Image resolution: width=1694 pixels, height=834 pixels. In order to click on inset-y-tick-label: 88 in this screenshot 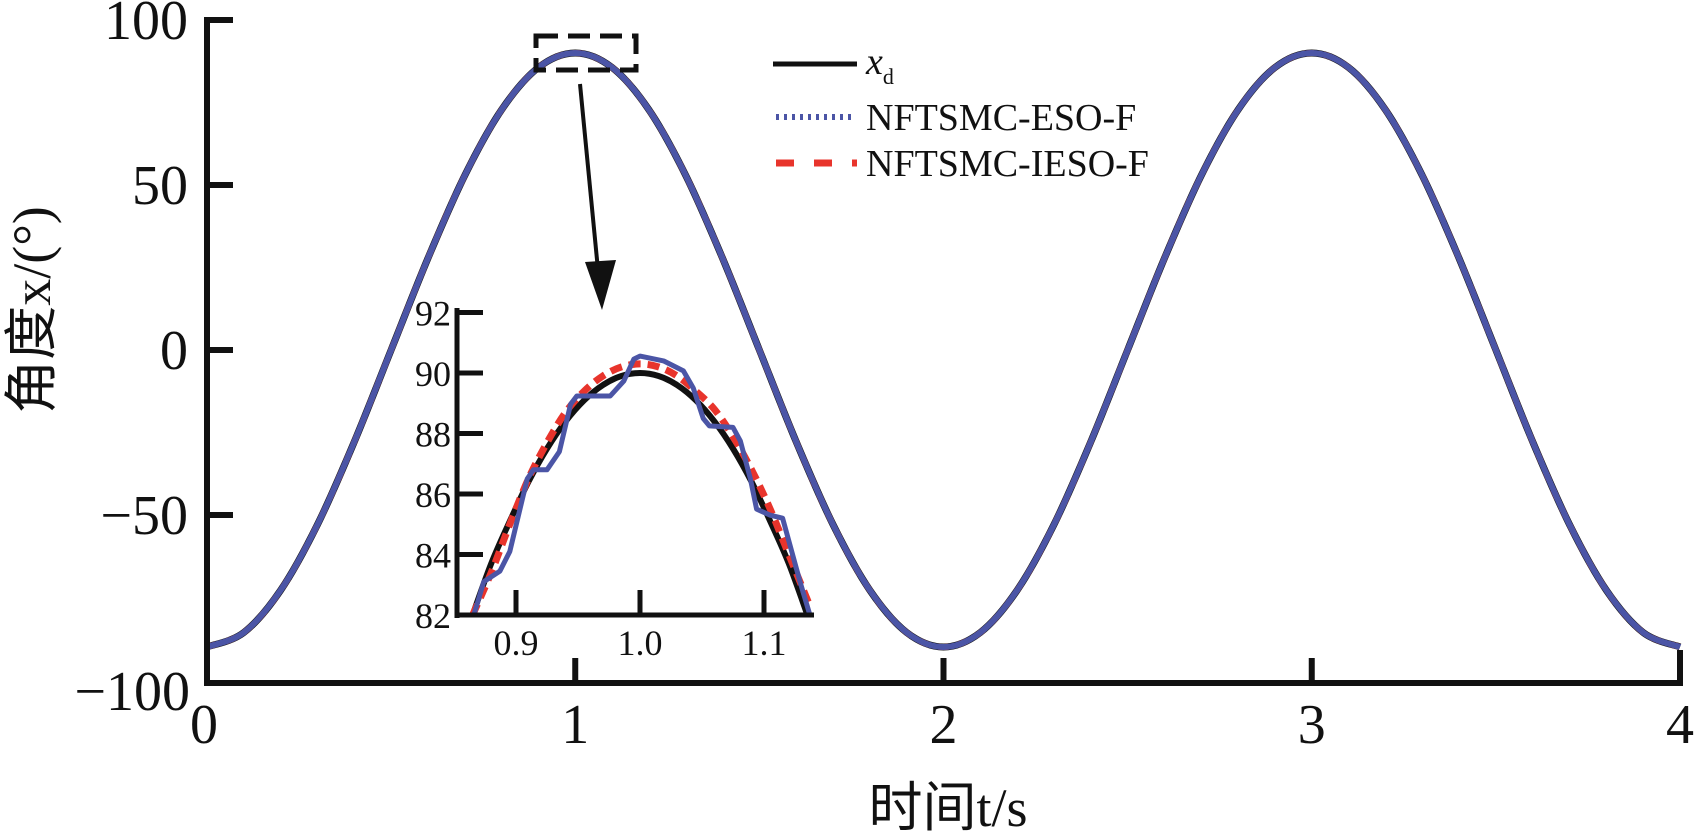, I will do `click(433, 435)`.